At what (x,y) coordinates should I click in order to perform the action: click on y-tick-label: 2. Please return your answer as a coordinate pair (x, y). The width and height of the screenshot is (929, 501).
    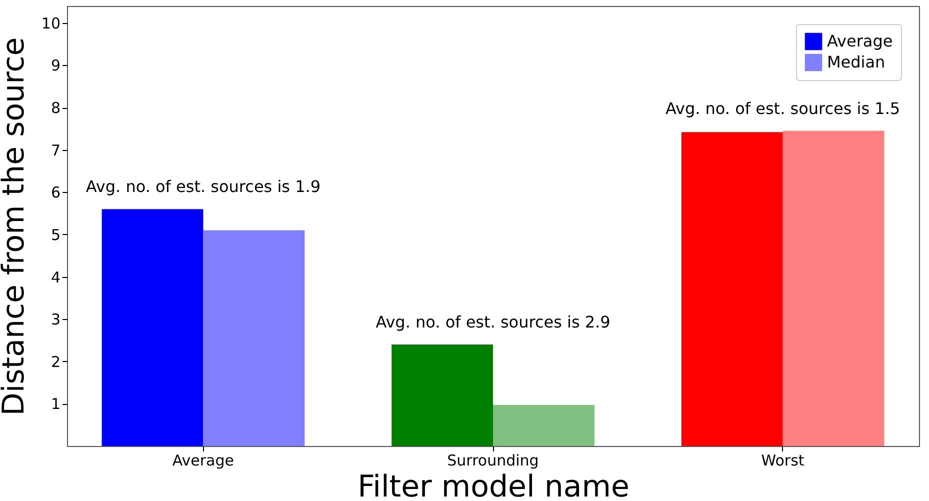
    Looking at the image, I should click on (55, 361).